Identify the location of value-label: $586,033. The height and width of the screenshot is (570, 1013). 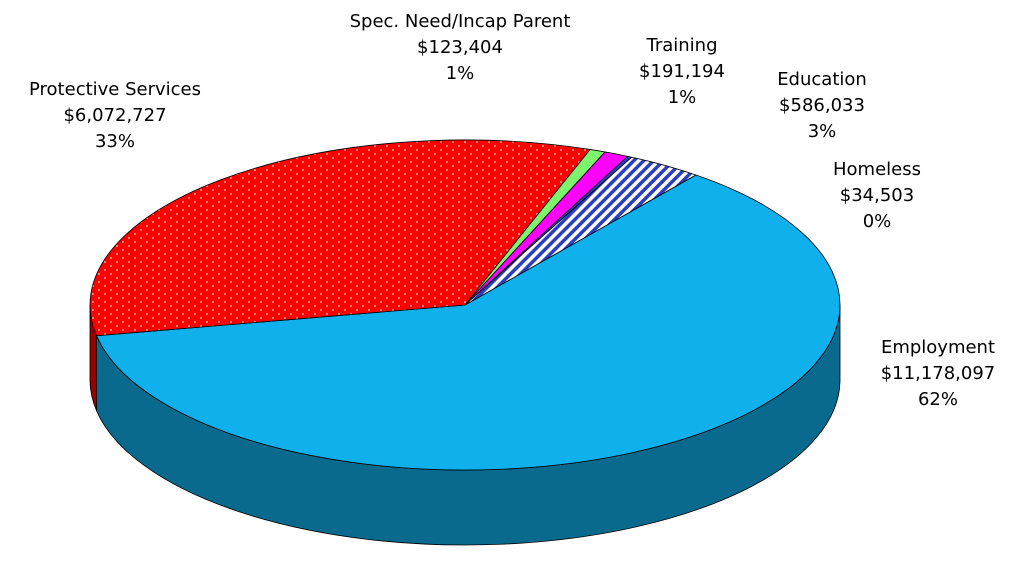
(822, 105).